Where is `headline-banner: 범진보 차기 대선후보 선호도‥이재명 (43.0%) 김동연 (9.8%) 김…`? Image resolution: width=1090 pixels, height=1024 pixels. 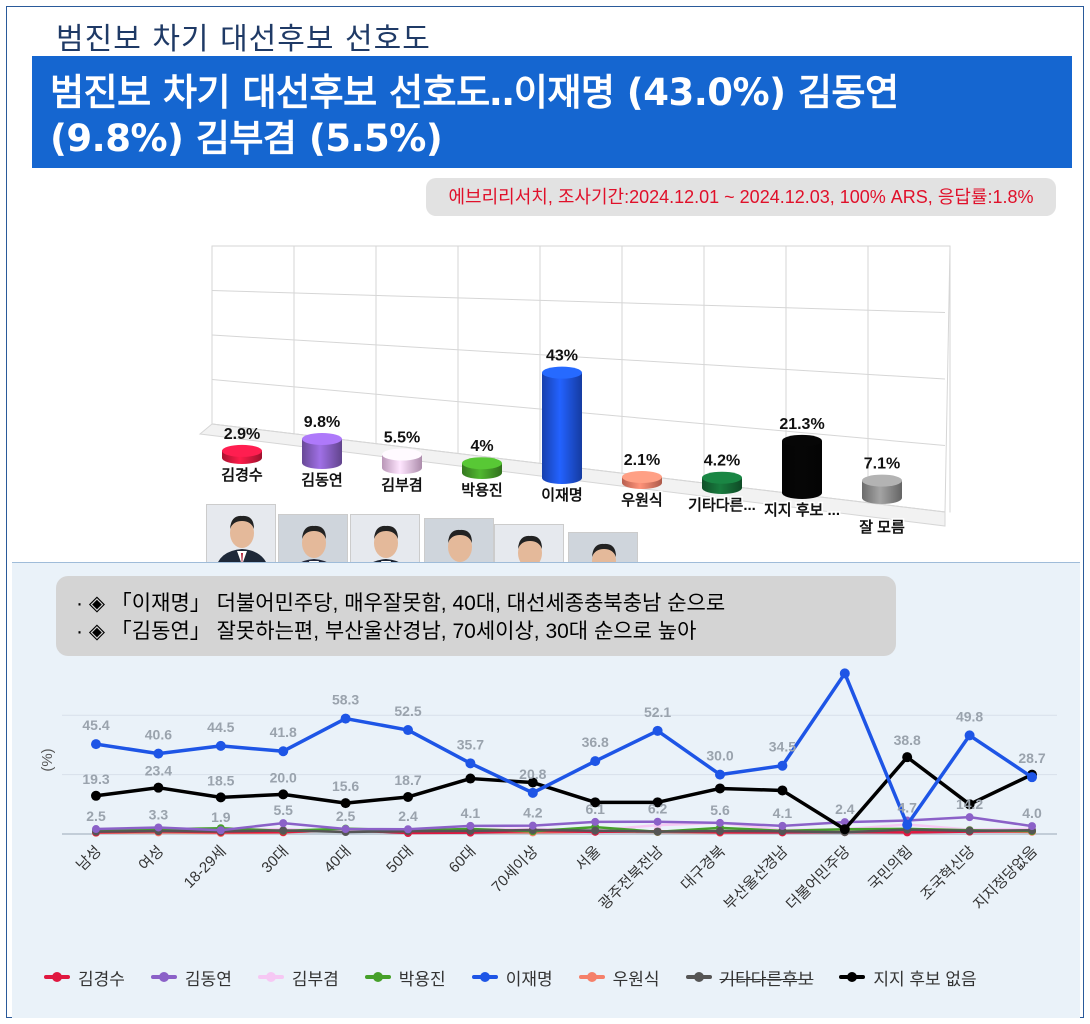 headline-banner: 범진보 차기 대선후보 선호도‥이재명 (43.0%) 김동연 (9.8%) 김… is located at coordinates (552, 112).